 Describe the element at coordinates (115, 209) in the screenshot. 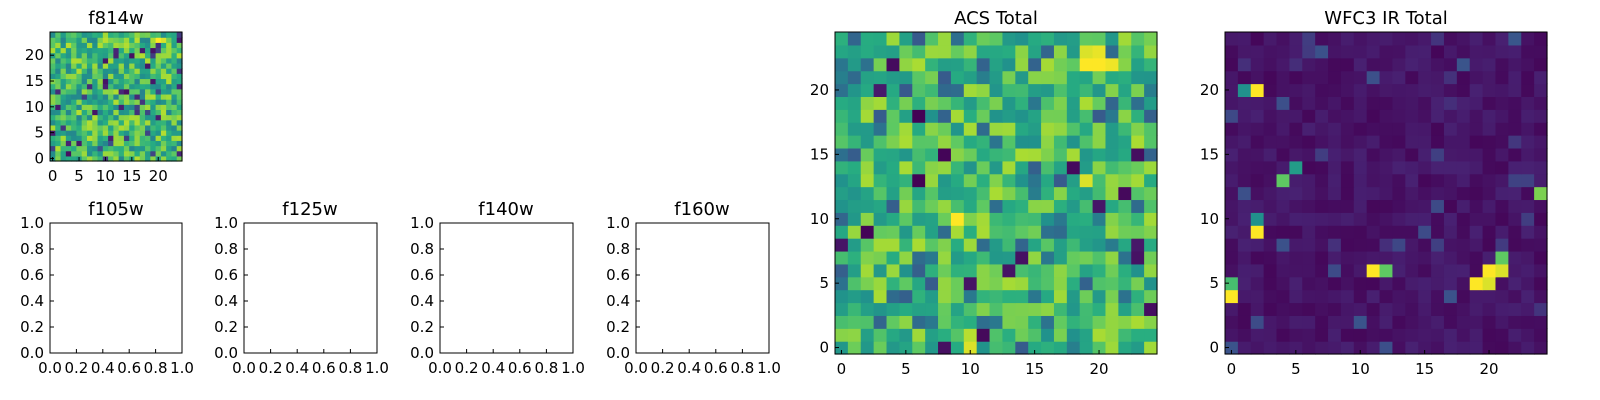

I see `f105w-title: f105w` at that location.